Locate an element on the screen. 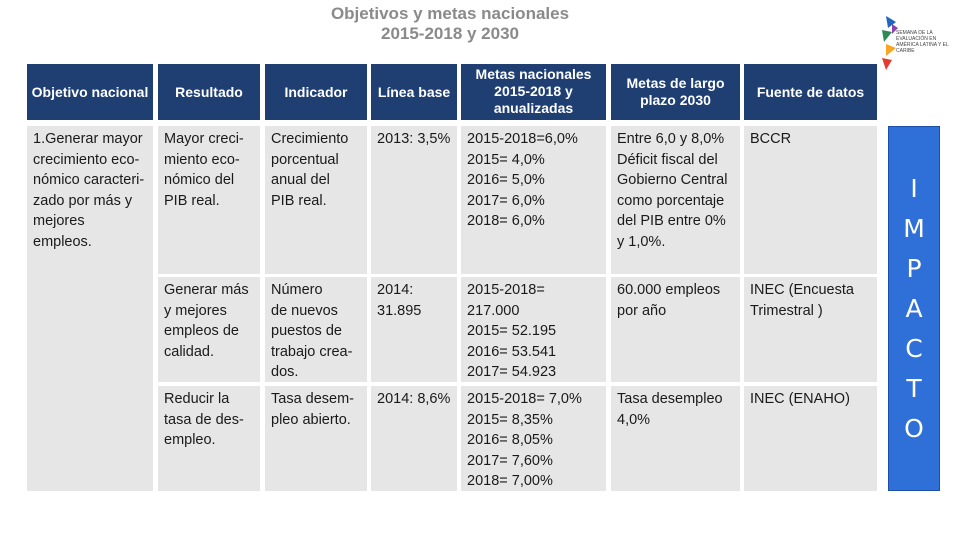 The width and height of the screenshot is (960, 540). impacto-letter: T is located at coordinates (914, 388).